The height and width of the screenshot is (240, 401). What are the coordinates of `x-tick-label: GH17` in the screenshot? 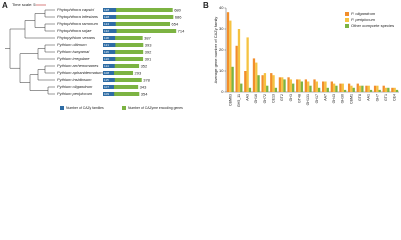 It's located at (317, 98).